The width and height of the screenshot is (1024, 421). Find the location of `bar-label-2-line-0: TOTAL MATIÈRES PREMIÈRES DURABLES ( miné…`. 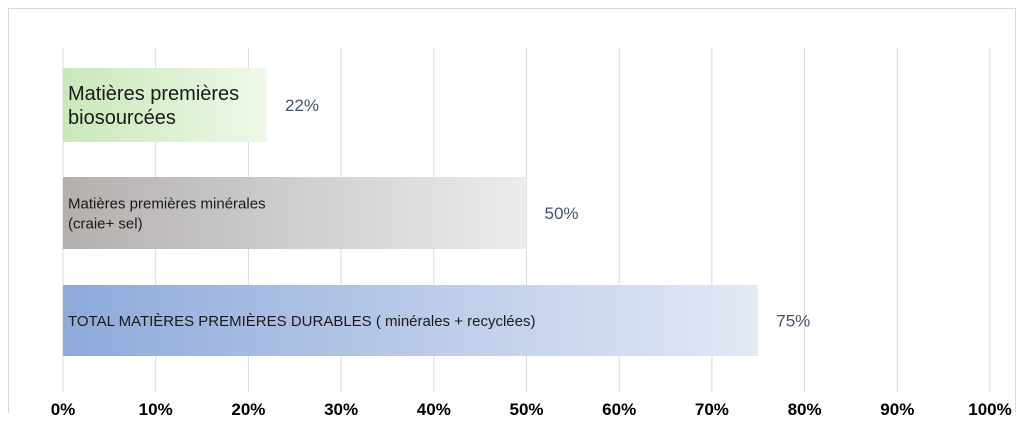

bar-label-2-line-0: TOTAL MATIÈRES PREMIÈRES DURABLES ( miné… is located at coordinates (301, 321).